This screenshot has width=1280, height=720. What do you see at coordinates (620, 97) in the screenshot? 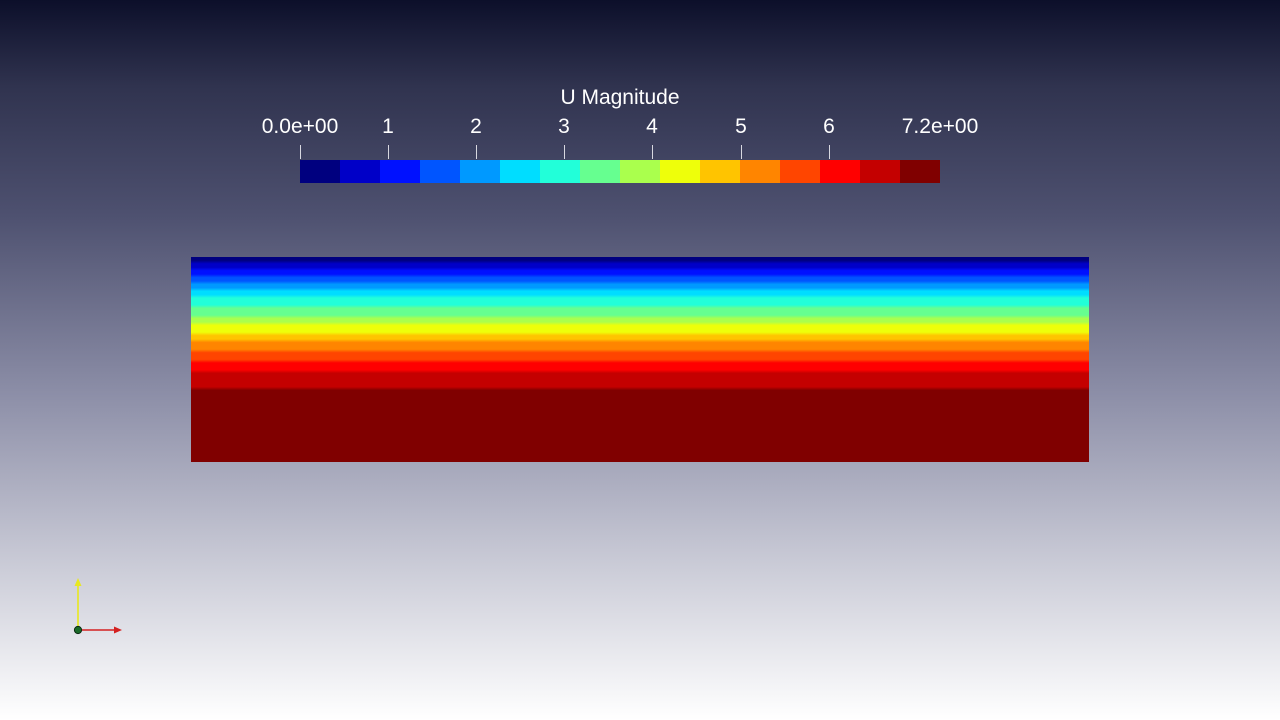
I see `colorbar-title: U Magnitude` at bounding box center [620, 97].